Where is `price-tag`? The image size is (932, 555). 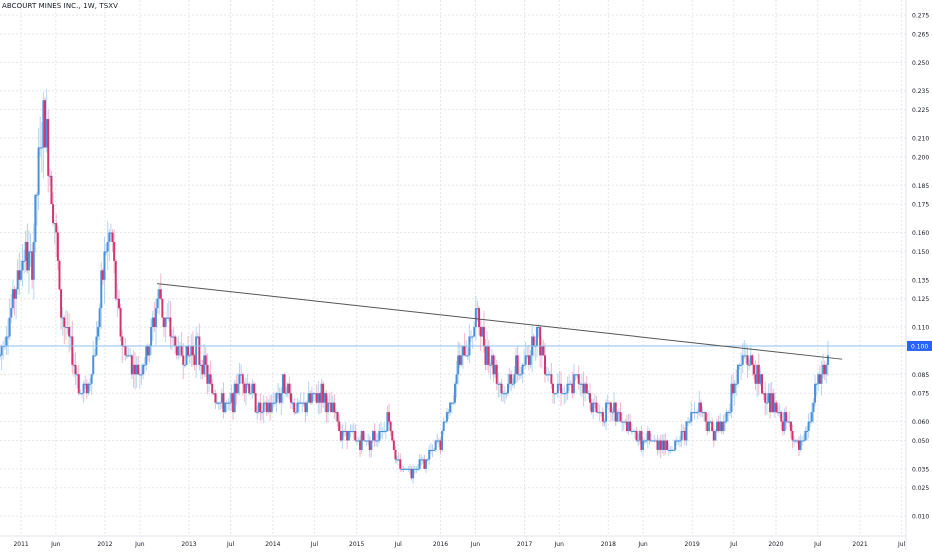
price-tag is located at coordinates (919, 345).